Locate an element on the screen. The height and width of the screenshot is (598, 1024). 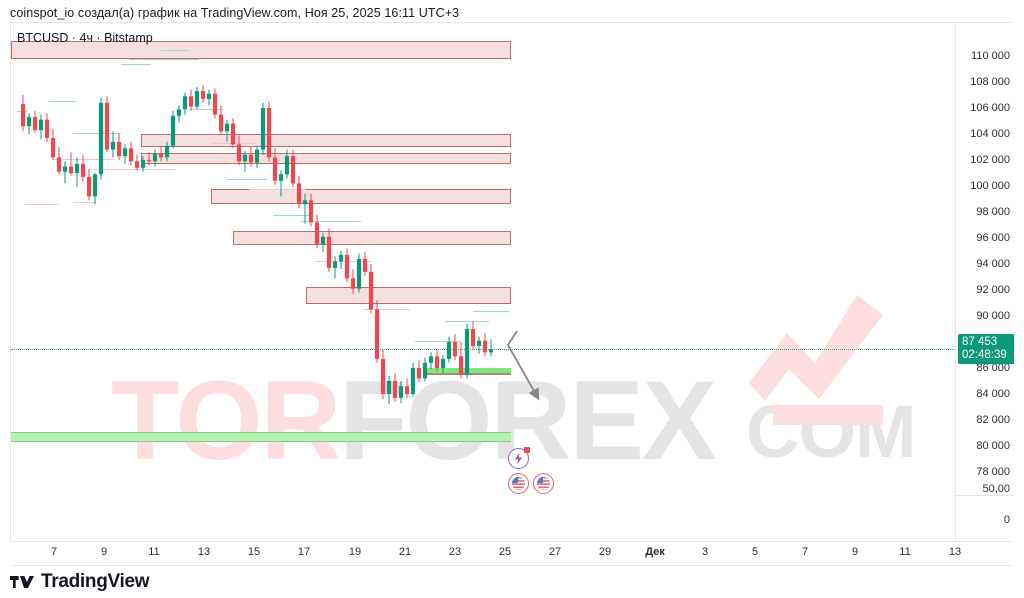
price-tick: 94 000 is located at coordinates (993, 264).